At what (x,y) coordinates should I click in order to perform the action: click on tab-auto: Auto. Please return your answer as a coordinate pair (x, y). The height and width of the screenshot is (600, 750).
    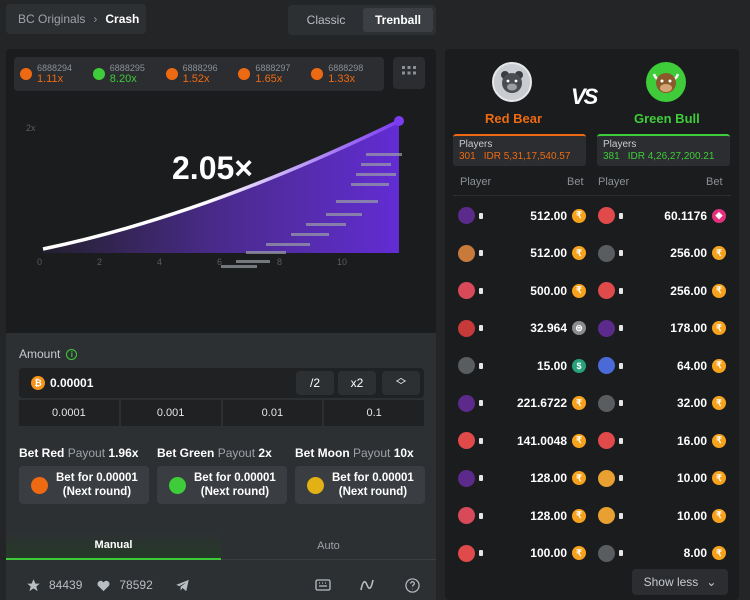
    Looking at the image, I should click on (328, 546).